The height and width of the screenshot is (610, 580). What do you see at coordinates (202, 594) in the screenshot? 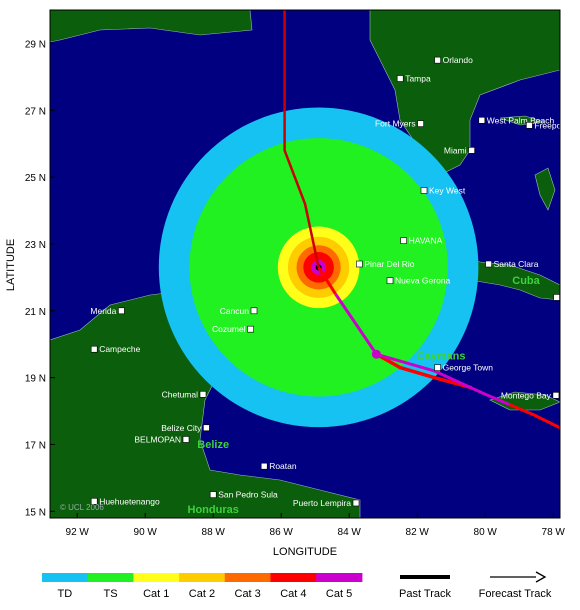
I see `legend-label: Cat 2` at bounding box center [202, 594].